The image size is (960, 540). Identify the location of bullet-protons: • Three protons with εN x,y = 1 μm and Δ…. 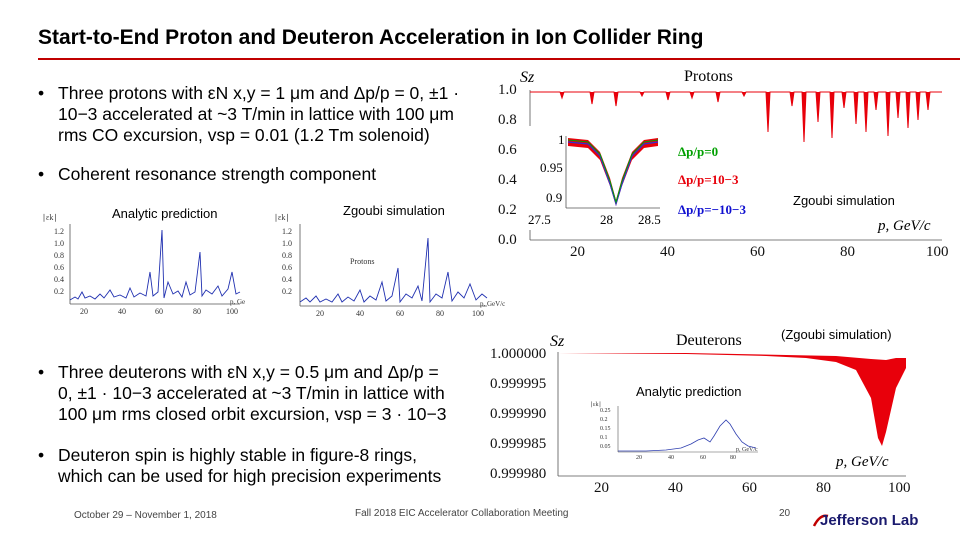
(268, 114).